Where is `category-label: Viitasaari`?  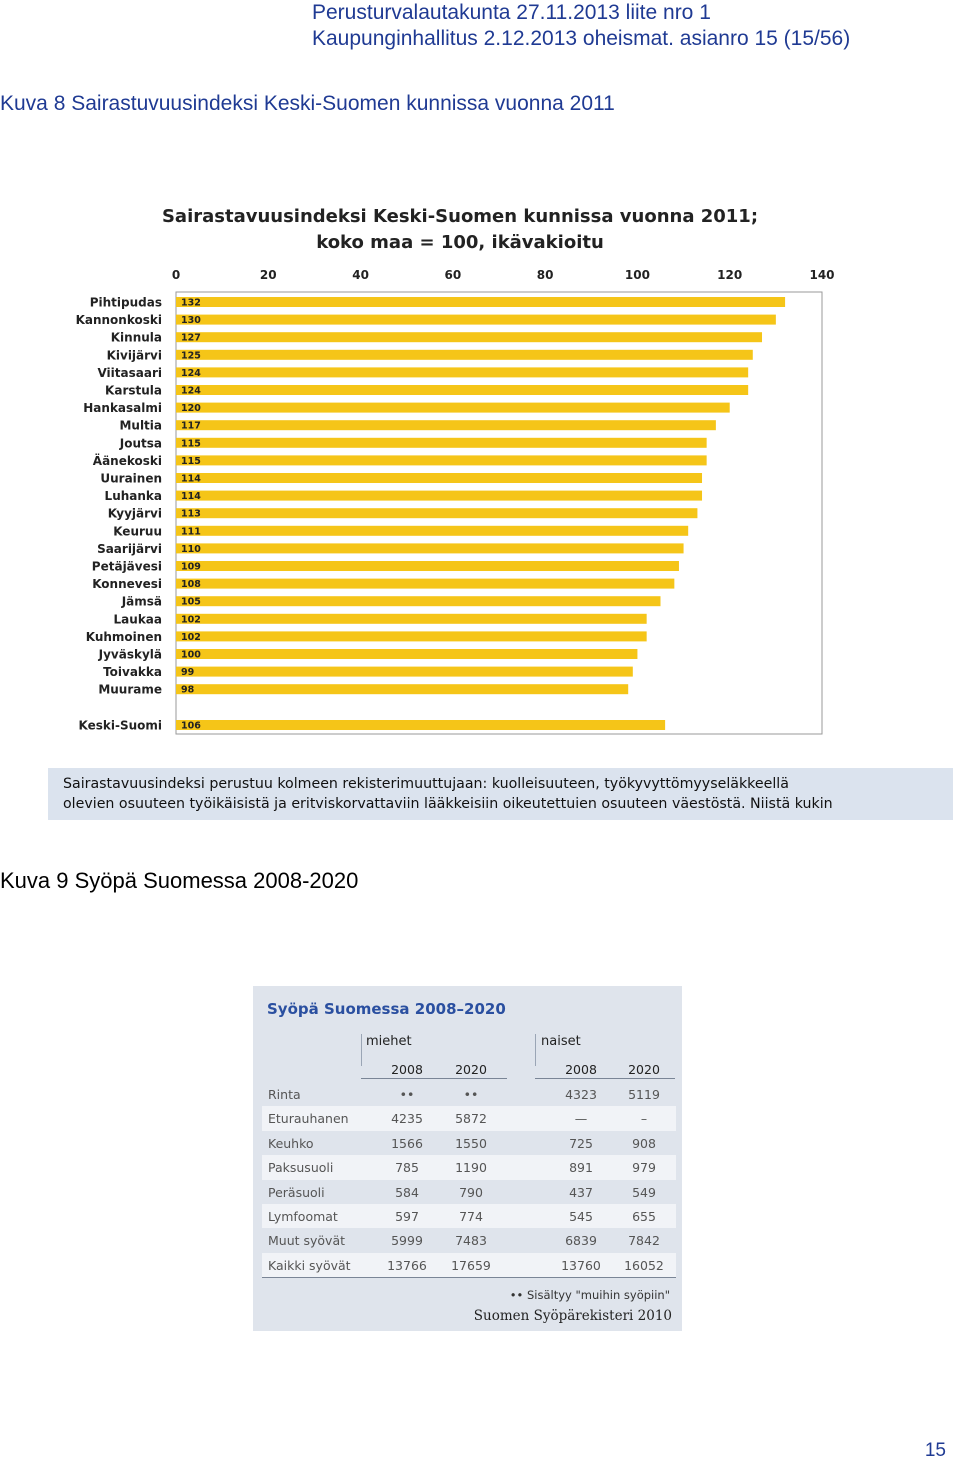 category-label: Viitasaari is located at coordinates (129, 373).